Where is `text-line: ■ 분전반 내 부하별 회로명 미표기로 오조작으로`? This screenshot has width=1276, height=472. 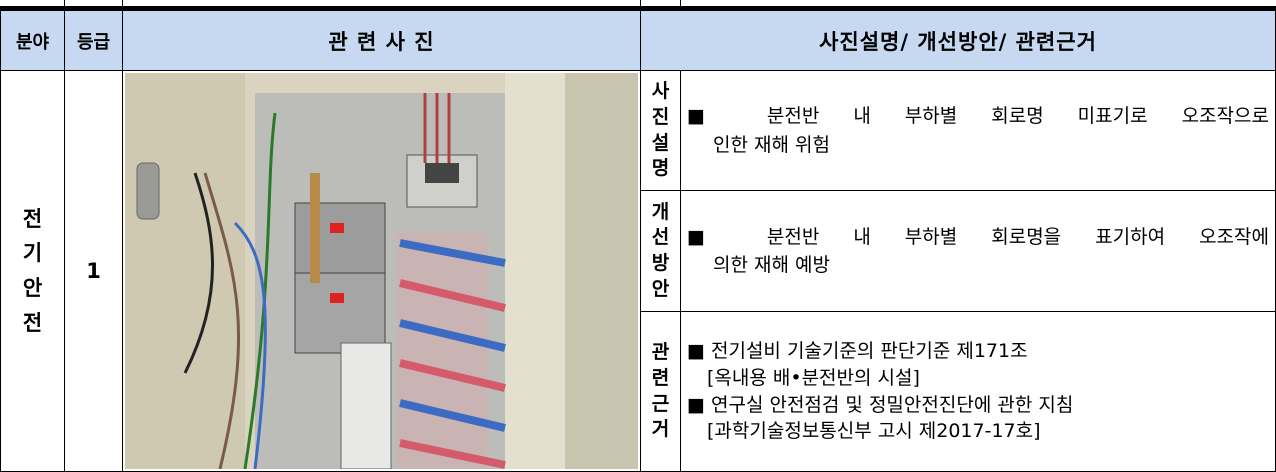
text-line: ■ 분전반 내 부하별 회로명 미표기로 오조작으로 is located at coordinates (978, 116).